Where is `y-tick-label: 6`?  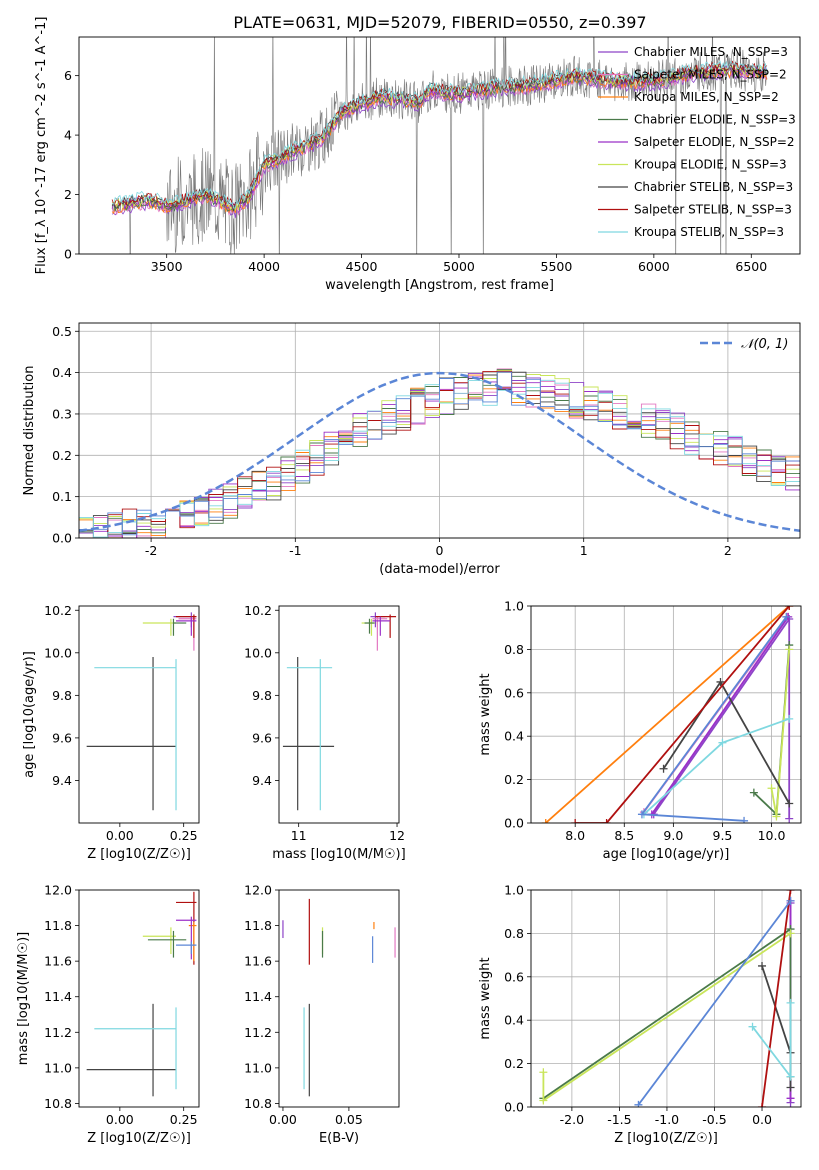 y-tick-label: 6 is located at coordinates (68, 75).